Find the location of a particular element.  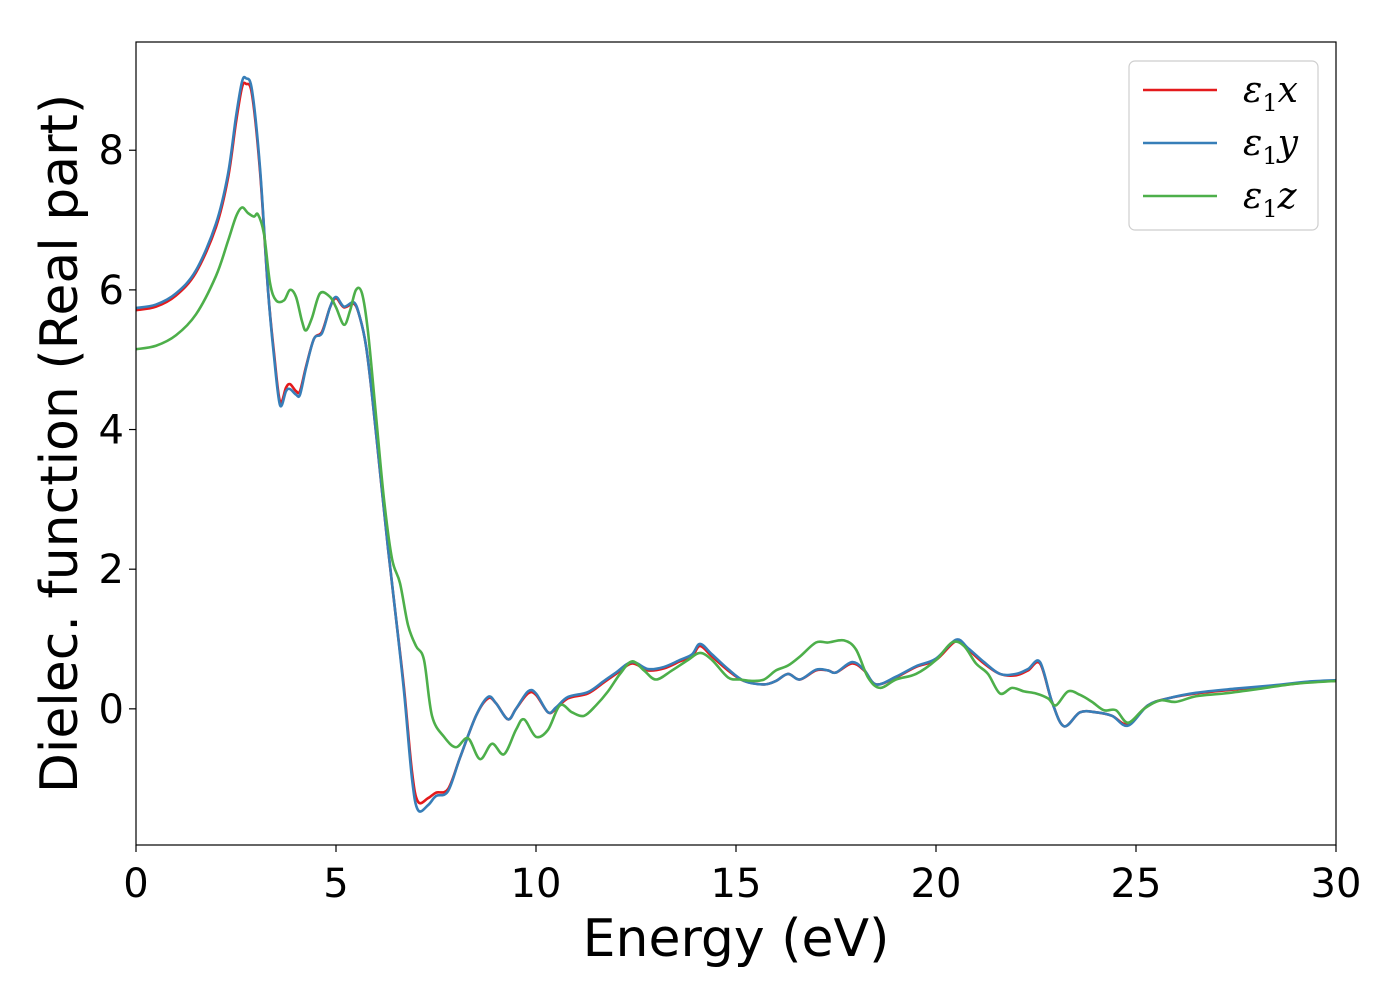

x-tick-label: 30 is located at coordinates (1336, 884).